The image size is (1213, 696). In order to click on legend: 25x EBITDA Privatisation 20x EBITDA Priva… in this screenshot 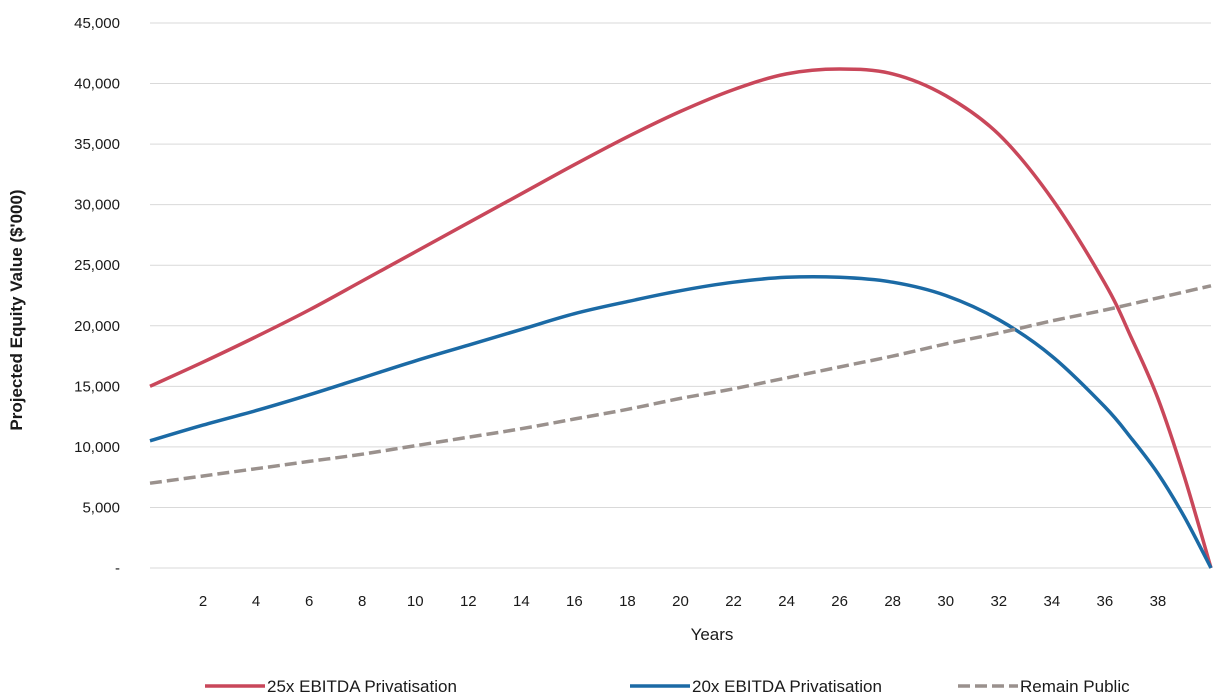, I will do `click(667, 686)`.